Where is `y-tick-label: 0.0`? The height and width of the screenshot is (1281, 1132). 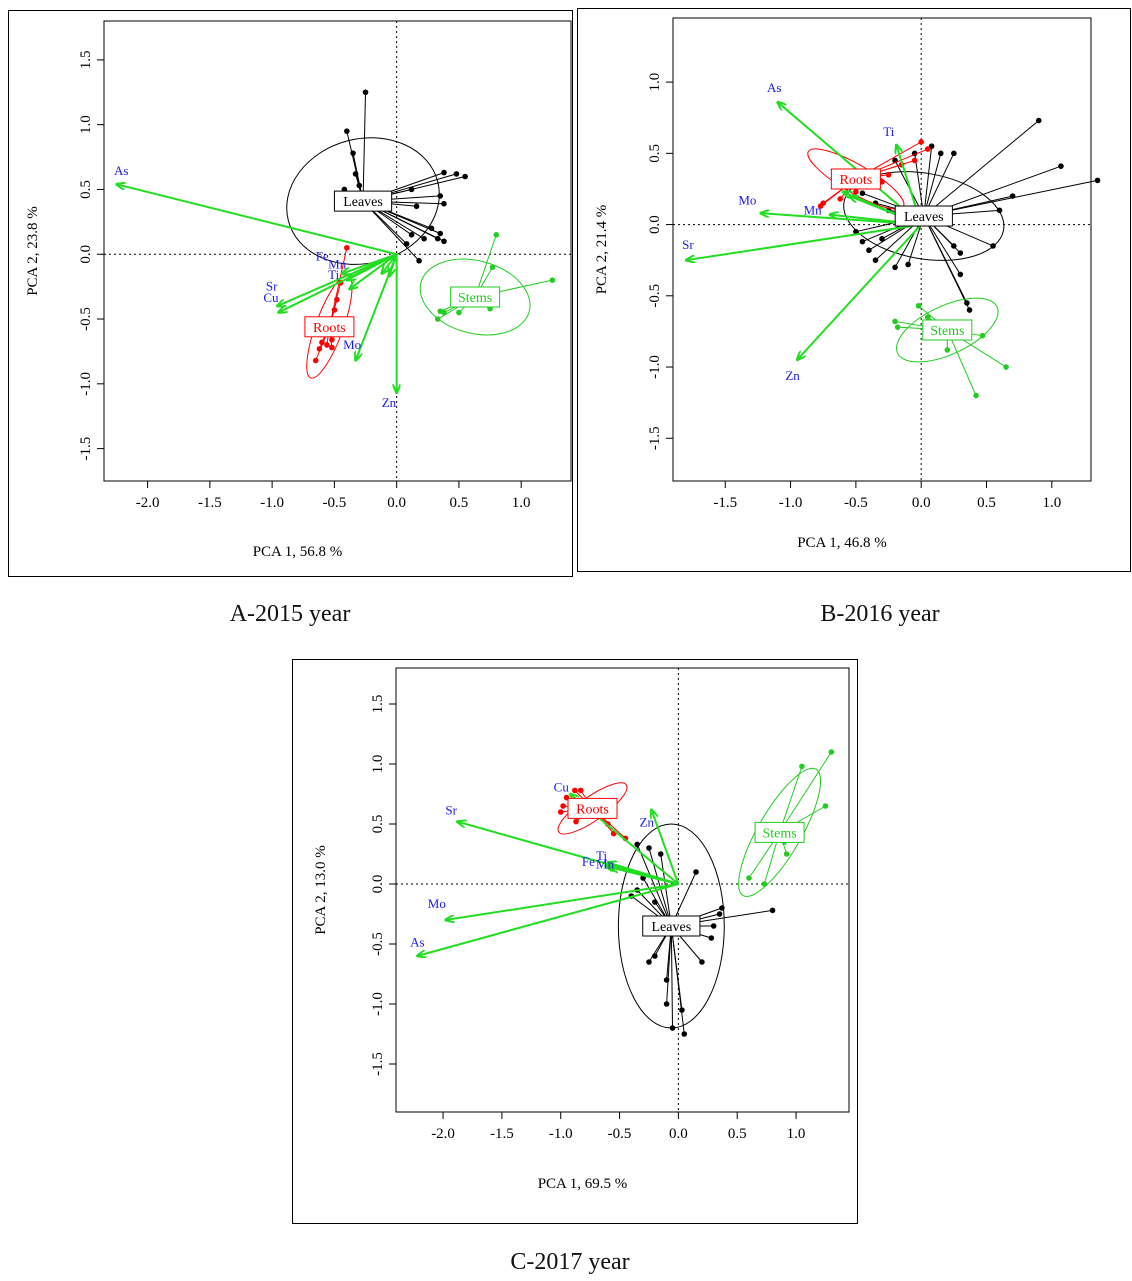
y-tick-label: 0.0 is located at coordinates (378, 884).